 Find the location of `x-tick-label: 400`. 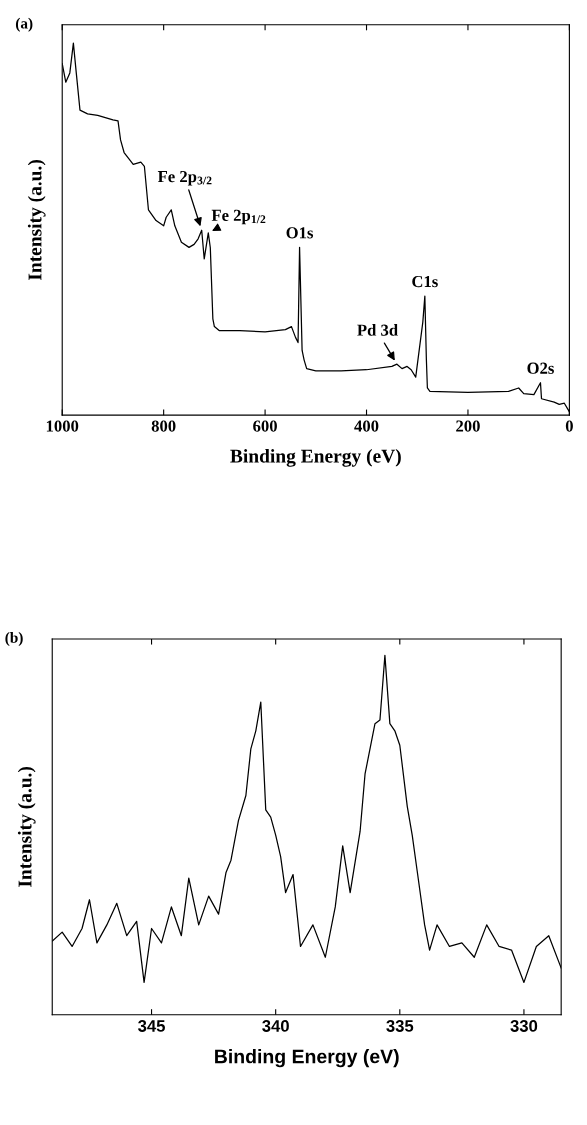

x-tick-label: 400 is located at coordinates (366, 426).